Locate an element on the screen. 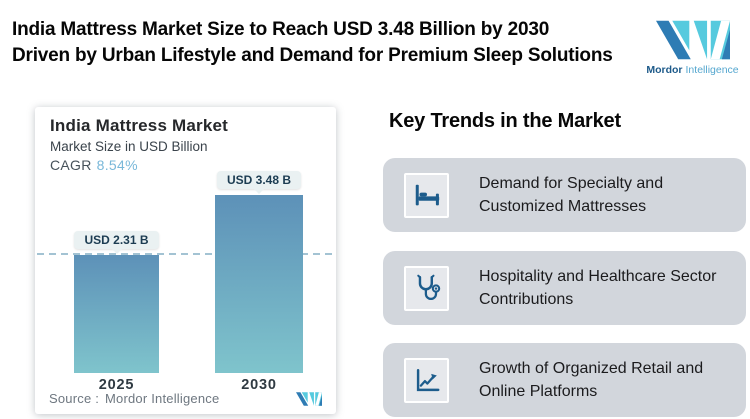 This screenshot has height=419, width=750. value-badge-2030: USD 3.48 B is located at coordinates (259, 180).